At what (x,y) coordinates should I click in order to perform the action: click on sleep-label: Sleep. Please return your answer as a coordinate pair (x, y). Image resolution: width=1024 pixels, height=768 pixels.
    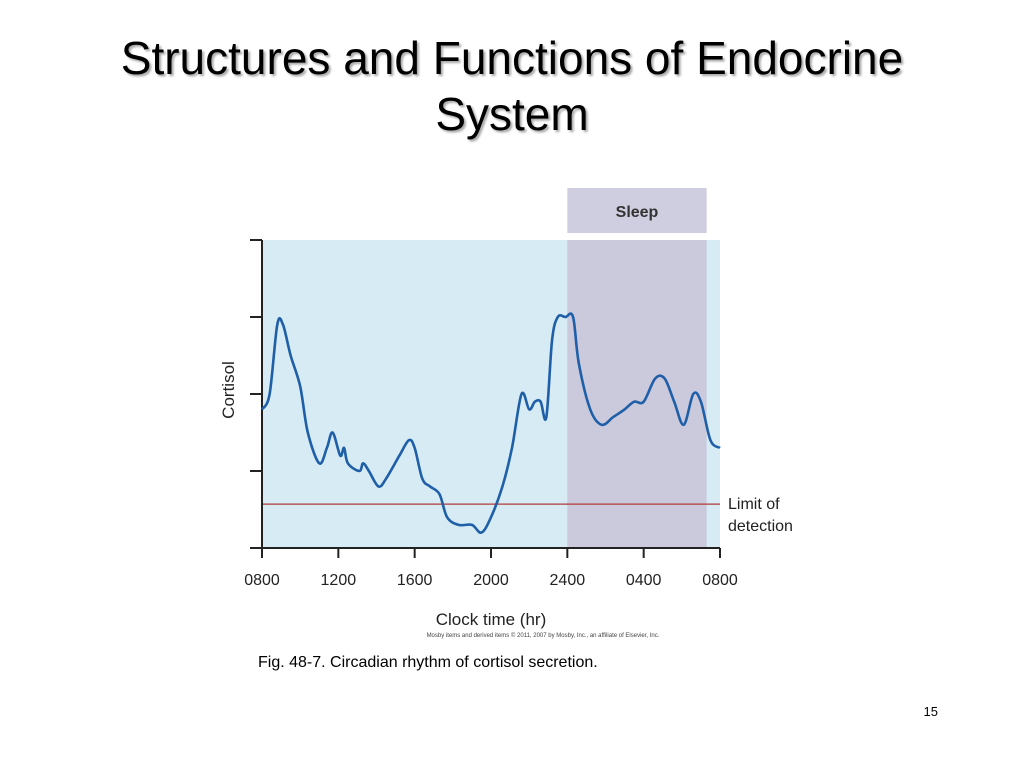
    Looking at the image, I should click on (637, 212).